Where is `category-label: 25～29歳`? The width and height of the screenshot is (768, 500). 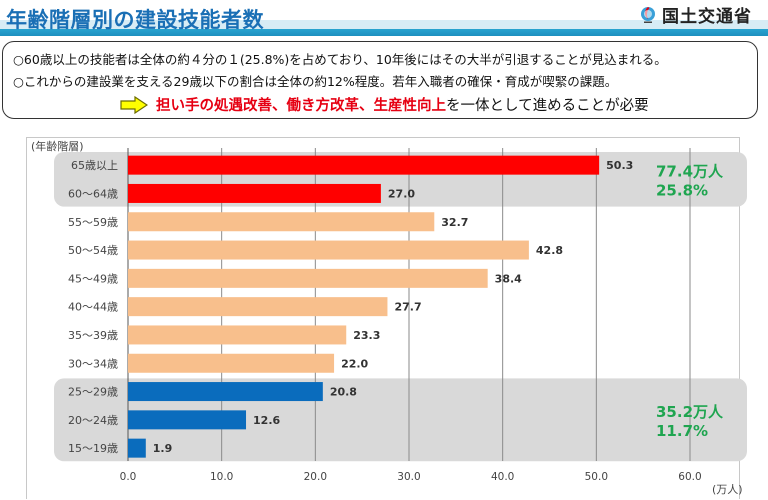
category-label: 25～29歳 is located at coordinates (93, 392).